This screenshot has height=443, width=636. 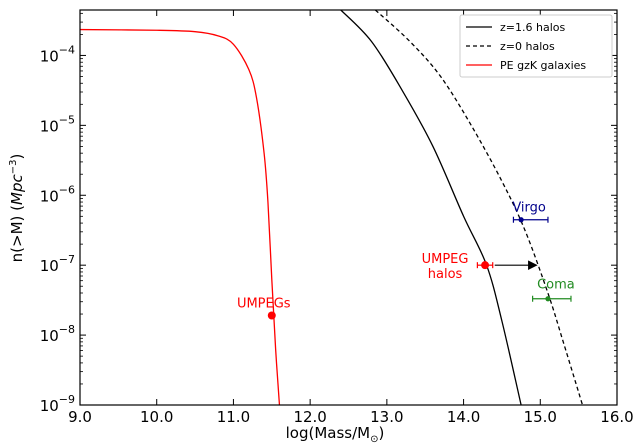 I want to click on legend-label-0: z=1.6 halos, so click(x=532, y=27).